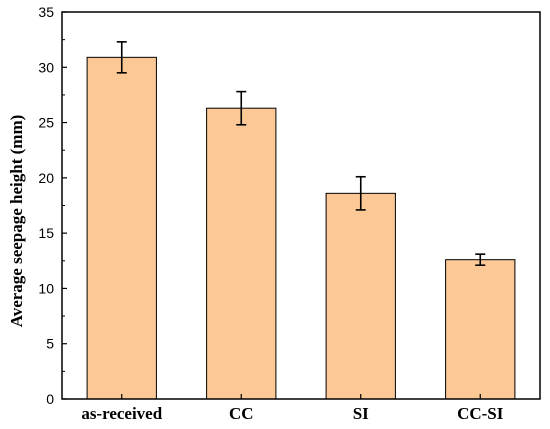 Image resolution: width=550 pixels, height=429 pixels. Describe the element at coordinates (50, 344) in the screenshot. I see `y-tick-label: 5` at that location.